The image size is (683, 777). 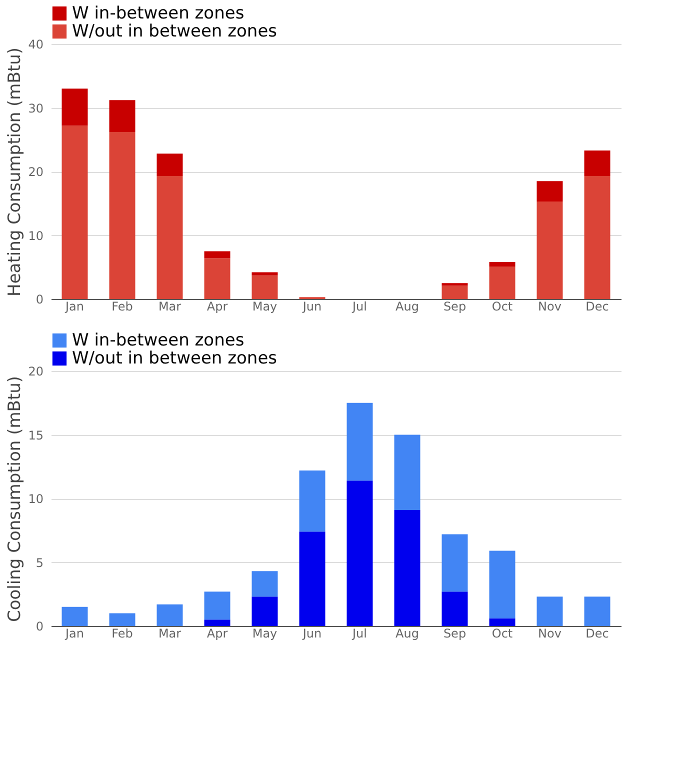 What do you see at coordinates (36, 108) in the screenshot?
I see `y-tick-label: 30` at bounding box center [36, 108].